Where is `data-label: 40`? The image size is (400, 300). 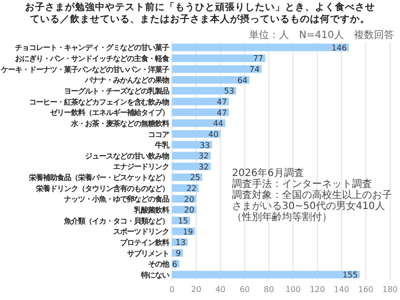 data-label: 40 is located at coordinates (213, 134).